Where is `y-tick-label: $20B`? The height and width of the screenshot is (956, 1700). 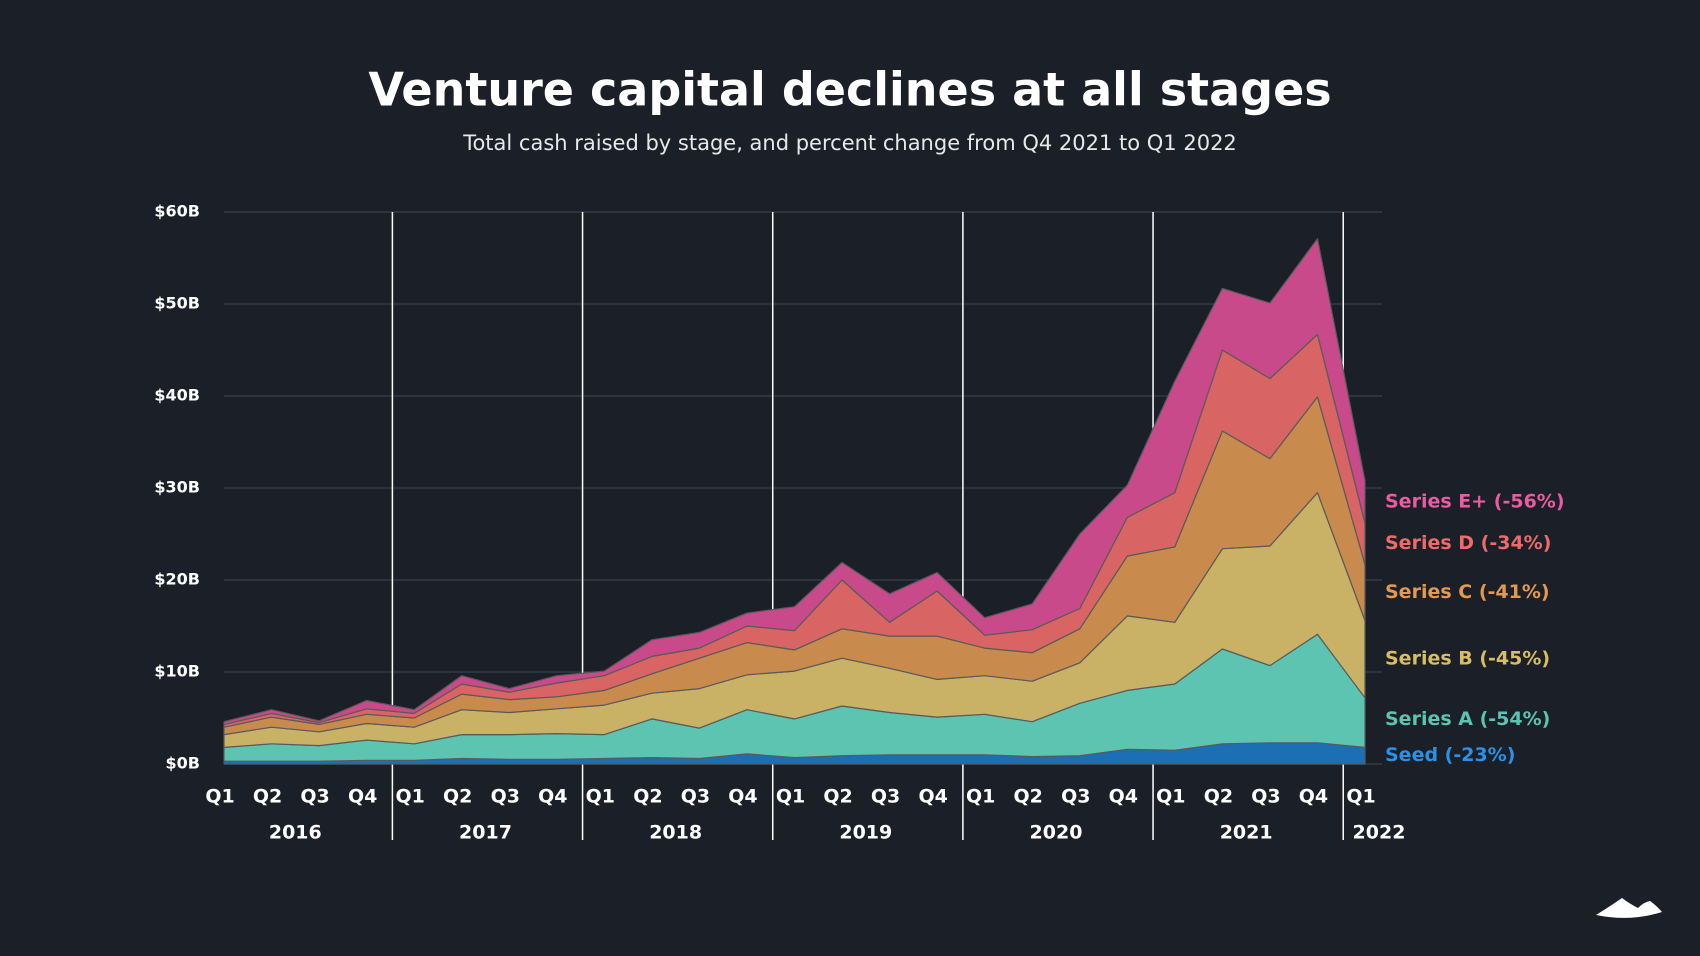
y-tick-label: $20B is located at coordinates (177, 579).